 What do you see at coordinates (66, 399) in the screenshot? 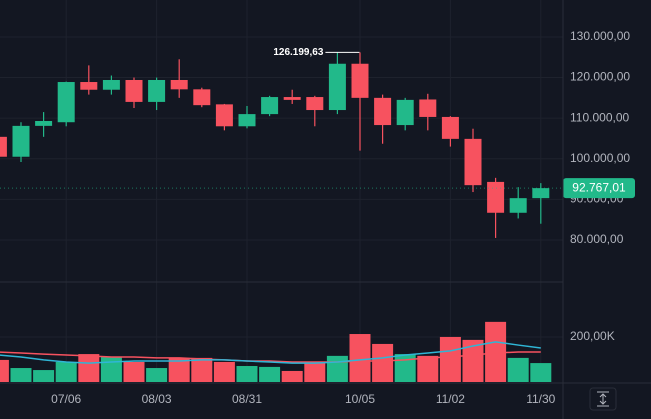
I see `x-tick-label: 07/06` at bounding box center [66, 399].